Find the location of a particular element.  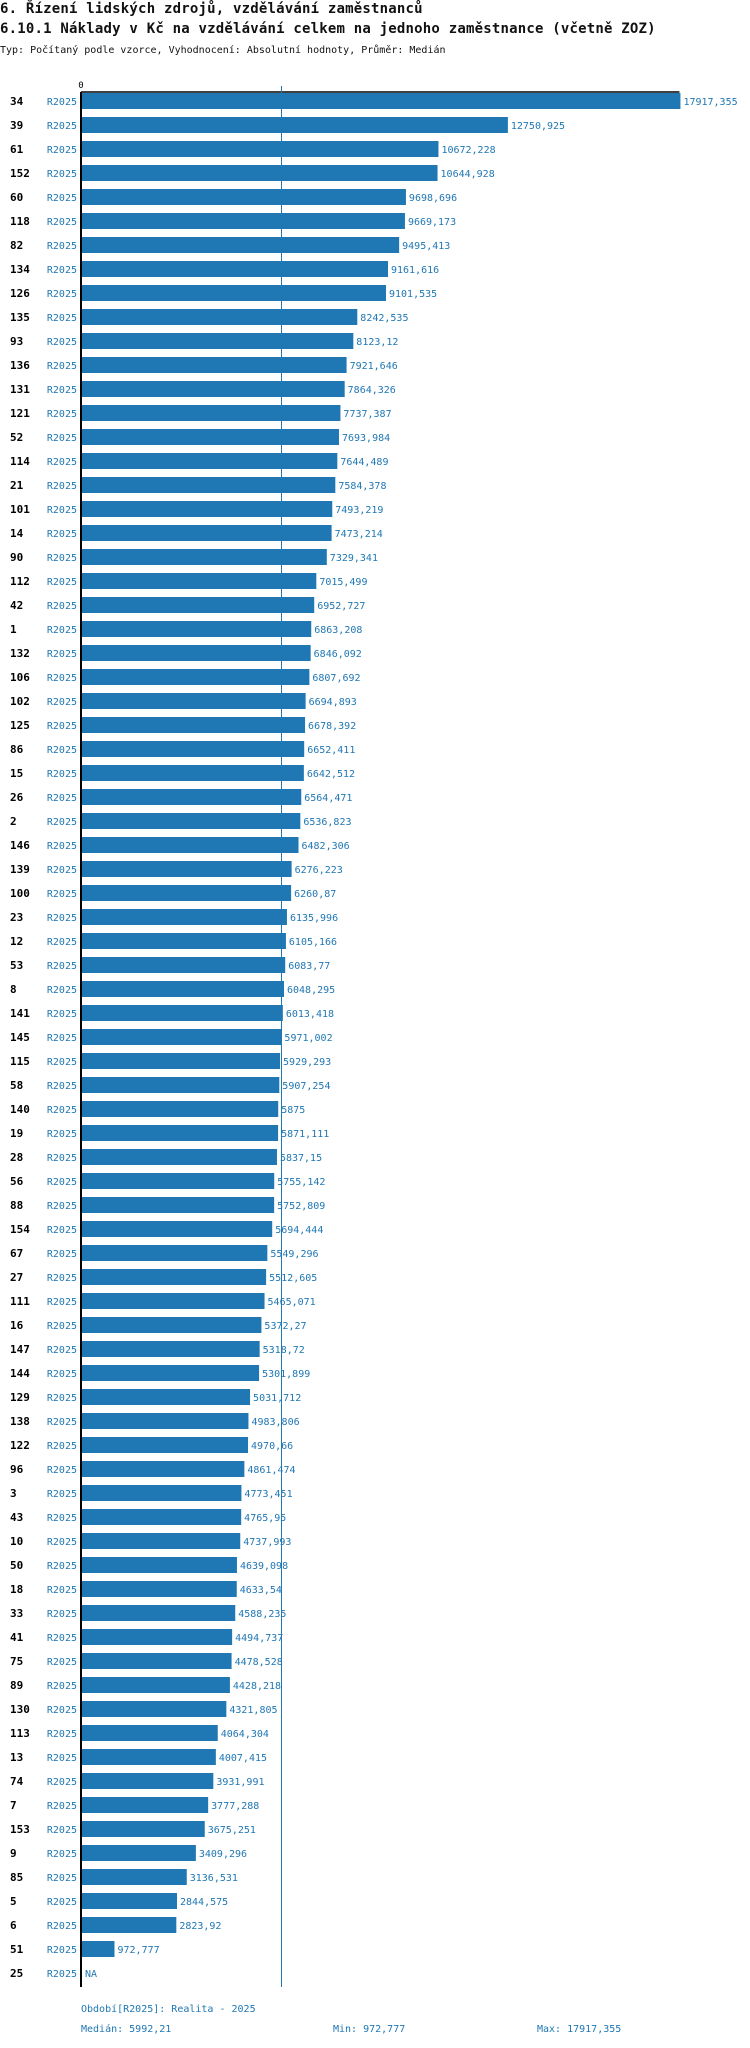

bar-value-label: 6807,692 is located at coordinates (336, 678).